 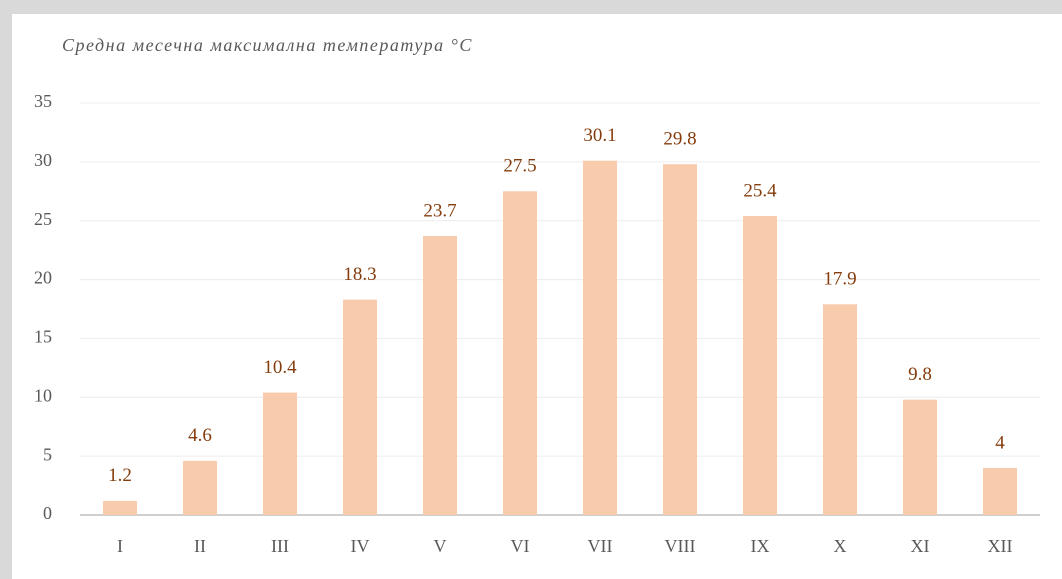 I want to click on x-tick-label: II, so click(x=200, y=546).